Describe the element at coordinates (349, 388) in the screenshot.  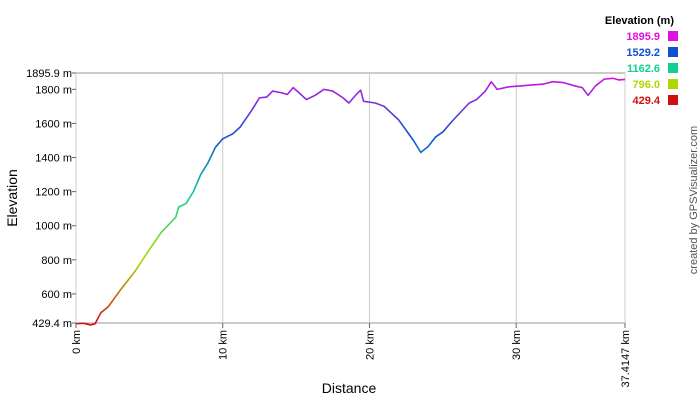
I see `x-axis-label: Distance` at that location.